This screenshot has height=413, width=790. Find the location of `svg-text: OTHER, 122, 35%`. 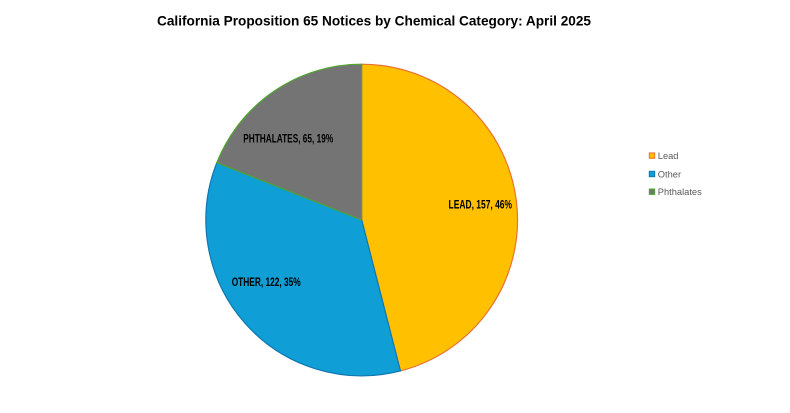

svg-text: OTHER, 122, 35% is located at coordinates (266, 282).